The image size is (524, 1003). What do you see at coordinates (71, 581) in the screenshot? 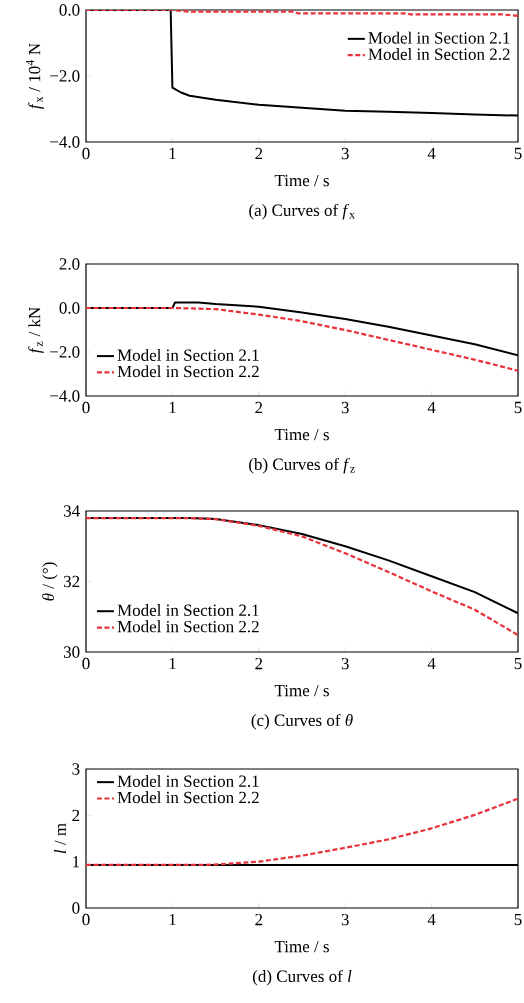
I see `y-tick-label: 32` at bounding box center [71, 581].